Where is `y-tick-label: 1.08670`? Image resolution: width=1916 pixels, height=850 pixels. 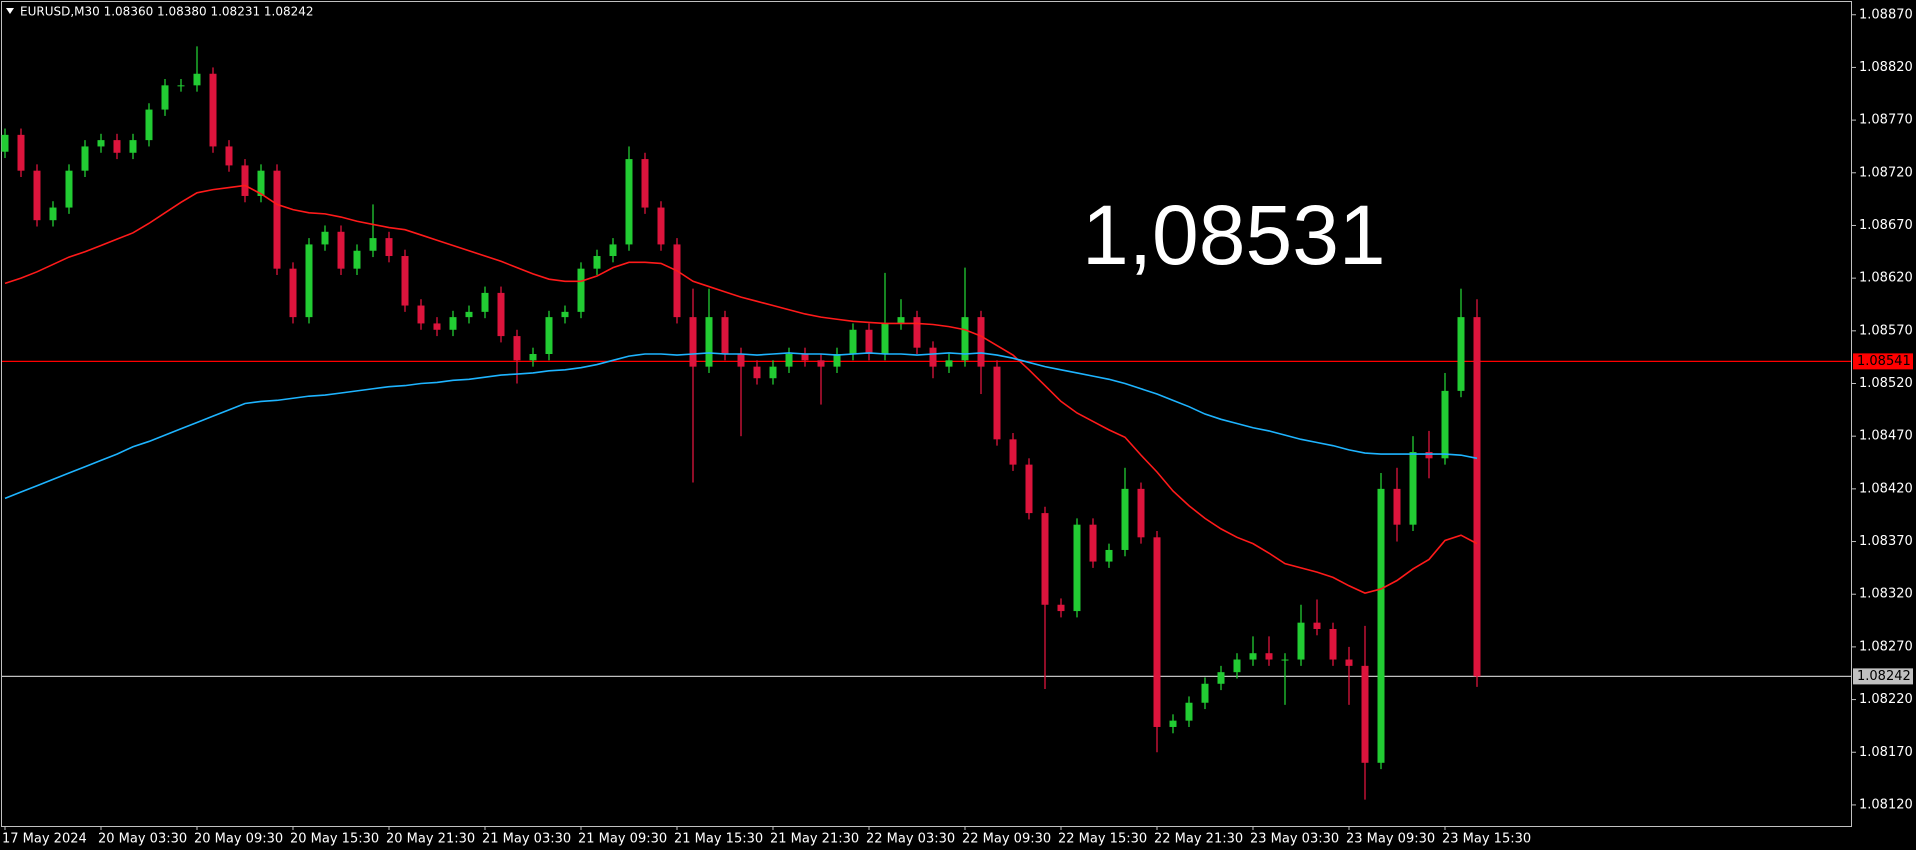 y-tick-label: 1.08670 is located at coordinates (1886, 225).